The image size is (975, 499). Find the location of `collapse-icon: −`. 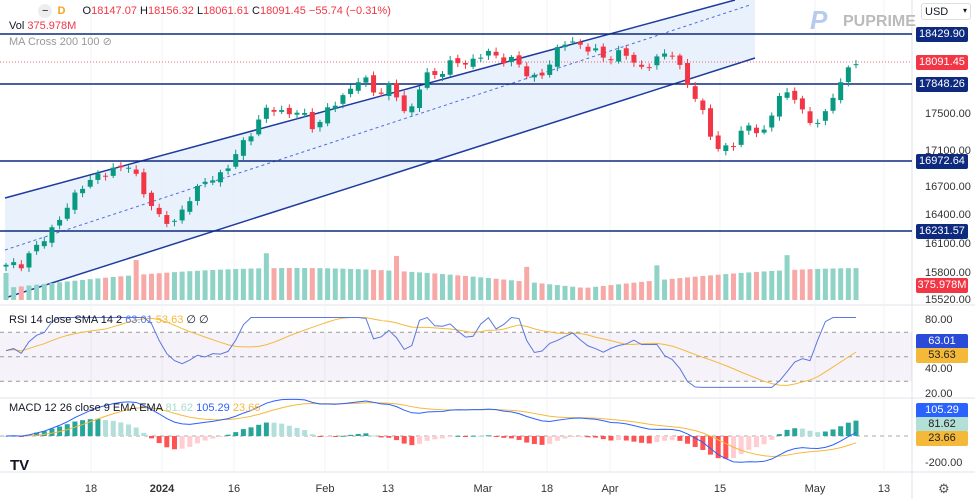

collapse-icon: − is located at coordinates (45, 11).